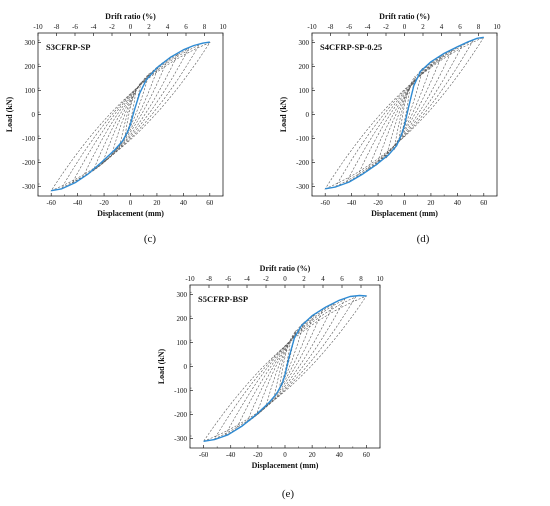 The image size is (550, 506). Describe the element at coordinates (285, 268) in the screenshot. I see `top-x-axis-title: Drift ratio (%)` at that location.